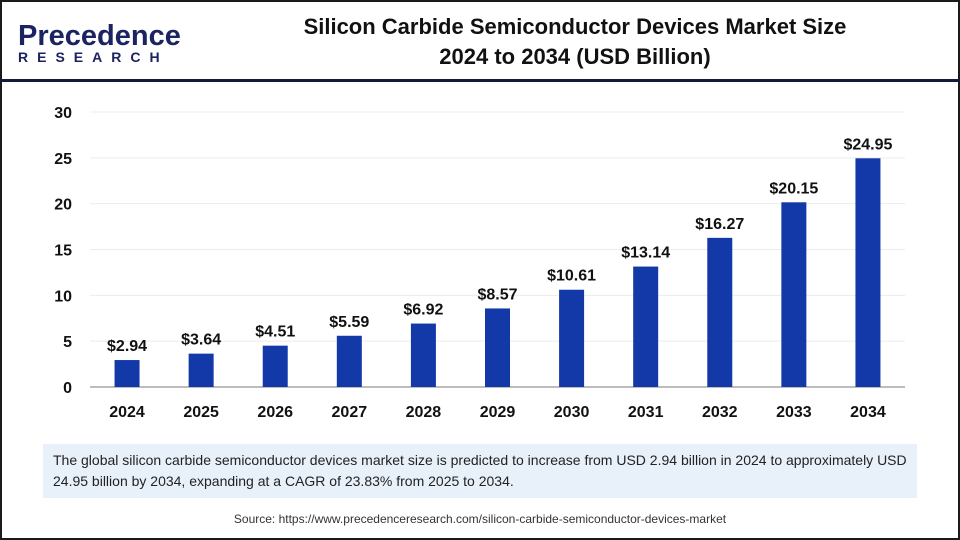 The width and height of the screenshot is (960, 540). What do you see at coordinates (63, 251) in the screenshot?
I see `y-tick-label: 15` at bounding box center [63, 251].